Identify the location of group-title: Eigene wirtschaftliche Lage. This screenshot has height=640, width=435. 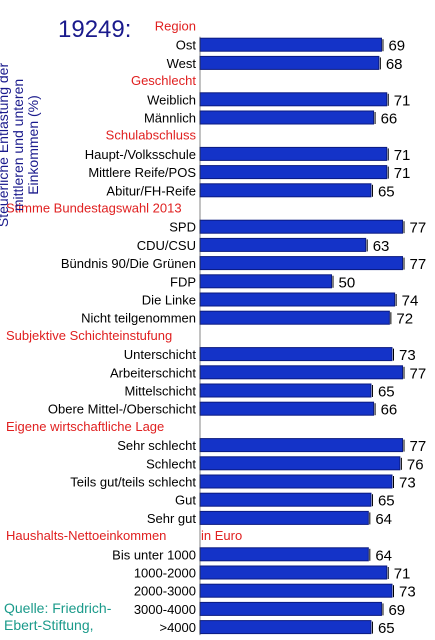
(85, 426).